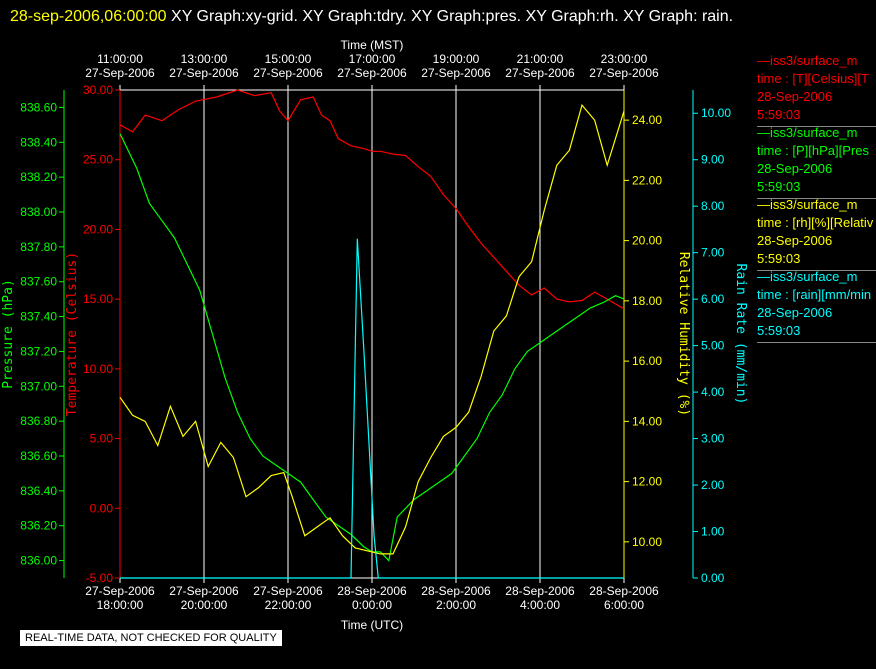 The height and width of the screenshot is (669, 876). I want to click on pressure-tick-label: 838.60, so click(38, 107).